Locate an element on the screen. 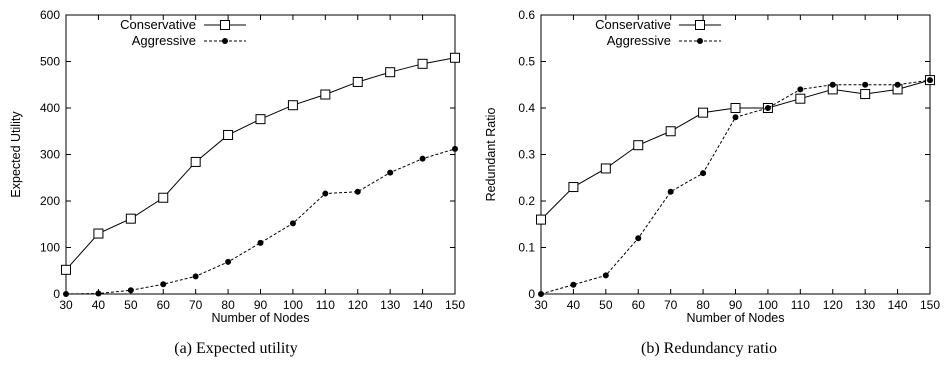  y-tick-label: 0.2 is located at coordinates (526, 201).